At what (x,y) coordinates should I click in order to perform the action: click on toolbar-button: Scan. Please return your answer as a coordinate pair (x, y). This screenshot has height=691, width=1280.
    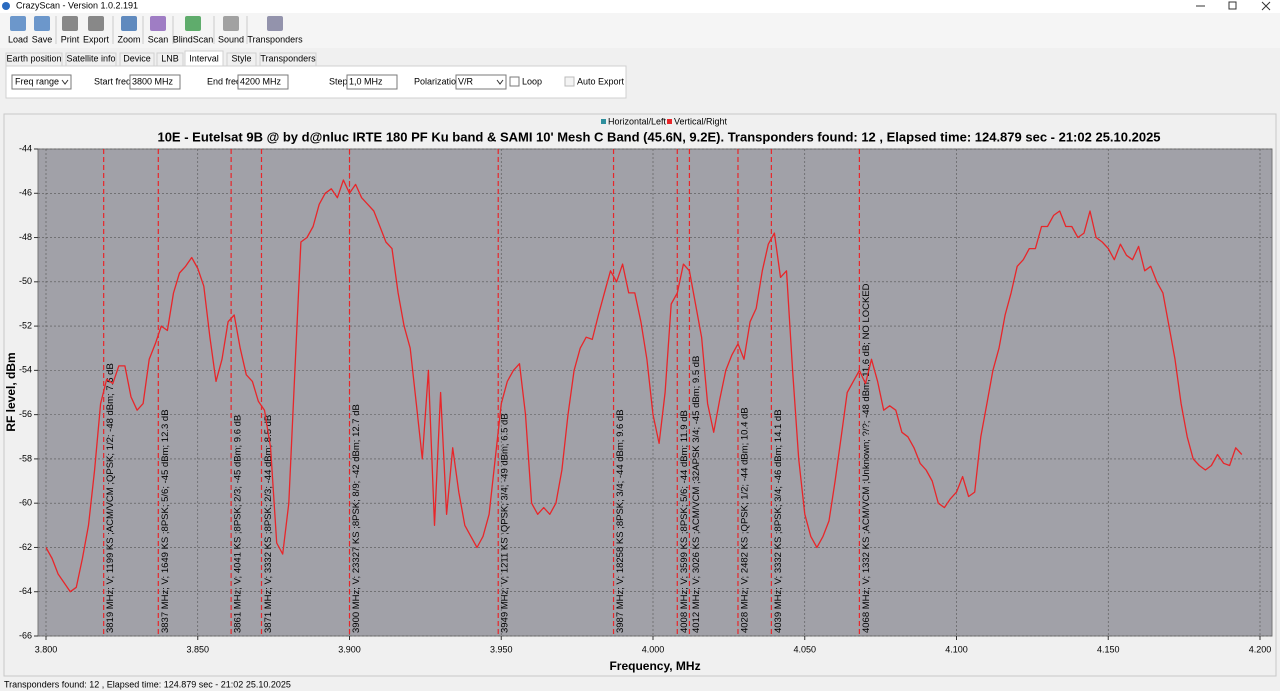
    Looking at the image, I should click on (158, 30).